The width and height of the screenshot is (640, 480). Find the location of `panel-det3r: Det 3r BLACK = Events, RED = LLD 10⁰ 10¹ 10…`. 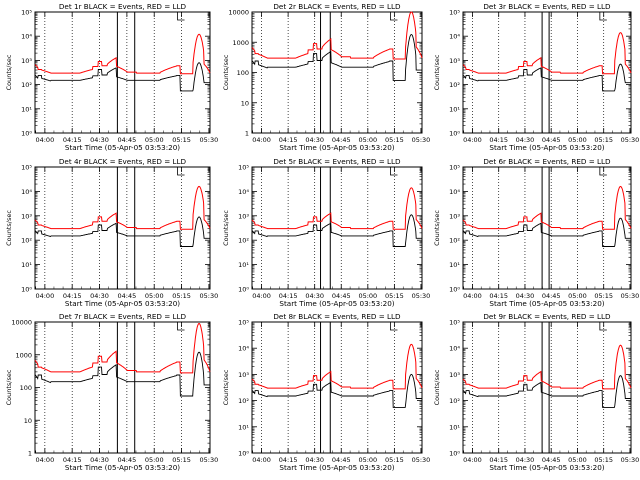

panel-det3r: Det 3r BLACK = Events, RED = LLD 10⁰ 10¹ 10… is located at coordinates (536, 77).